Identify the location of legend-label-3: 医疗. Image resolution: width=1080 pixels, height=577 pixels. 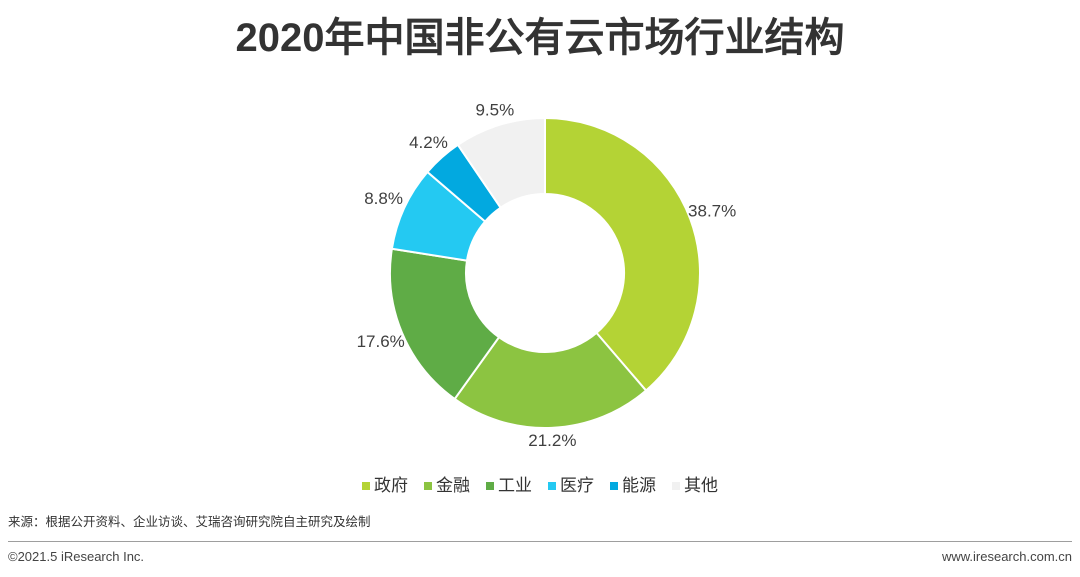
(577, 485).